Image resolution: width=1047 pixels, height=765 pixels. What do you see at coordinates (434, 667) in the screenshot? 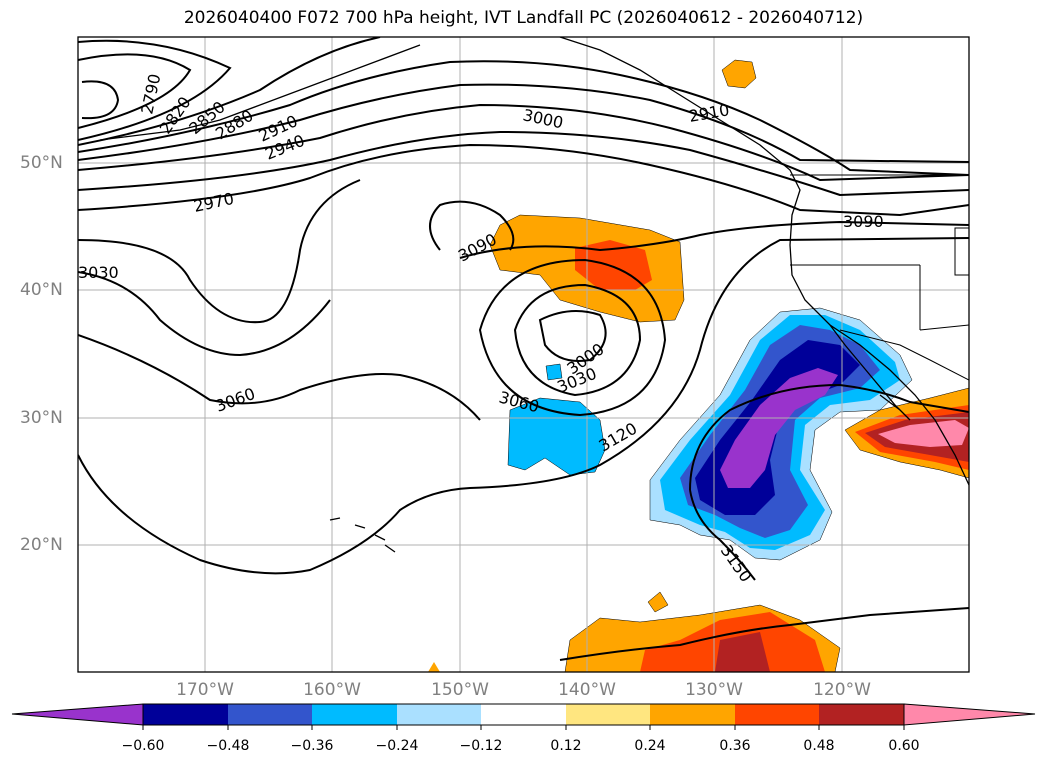
I see `positive-anomaly-tiny` at bounding box center [434, 667].